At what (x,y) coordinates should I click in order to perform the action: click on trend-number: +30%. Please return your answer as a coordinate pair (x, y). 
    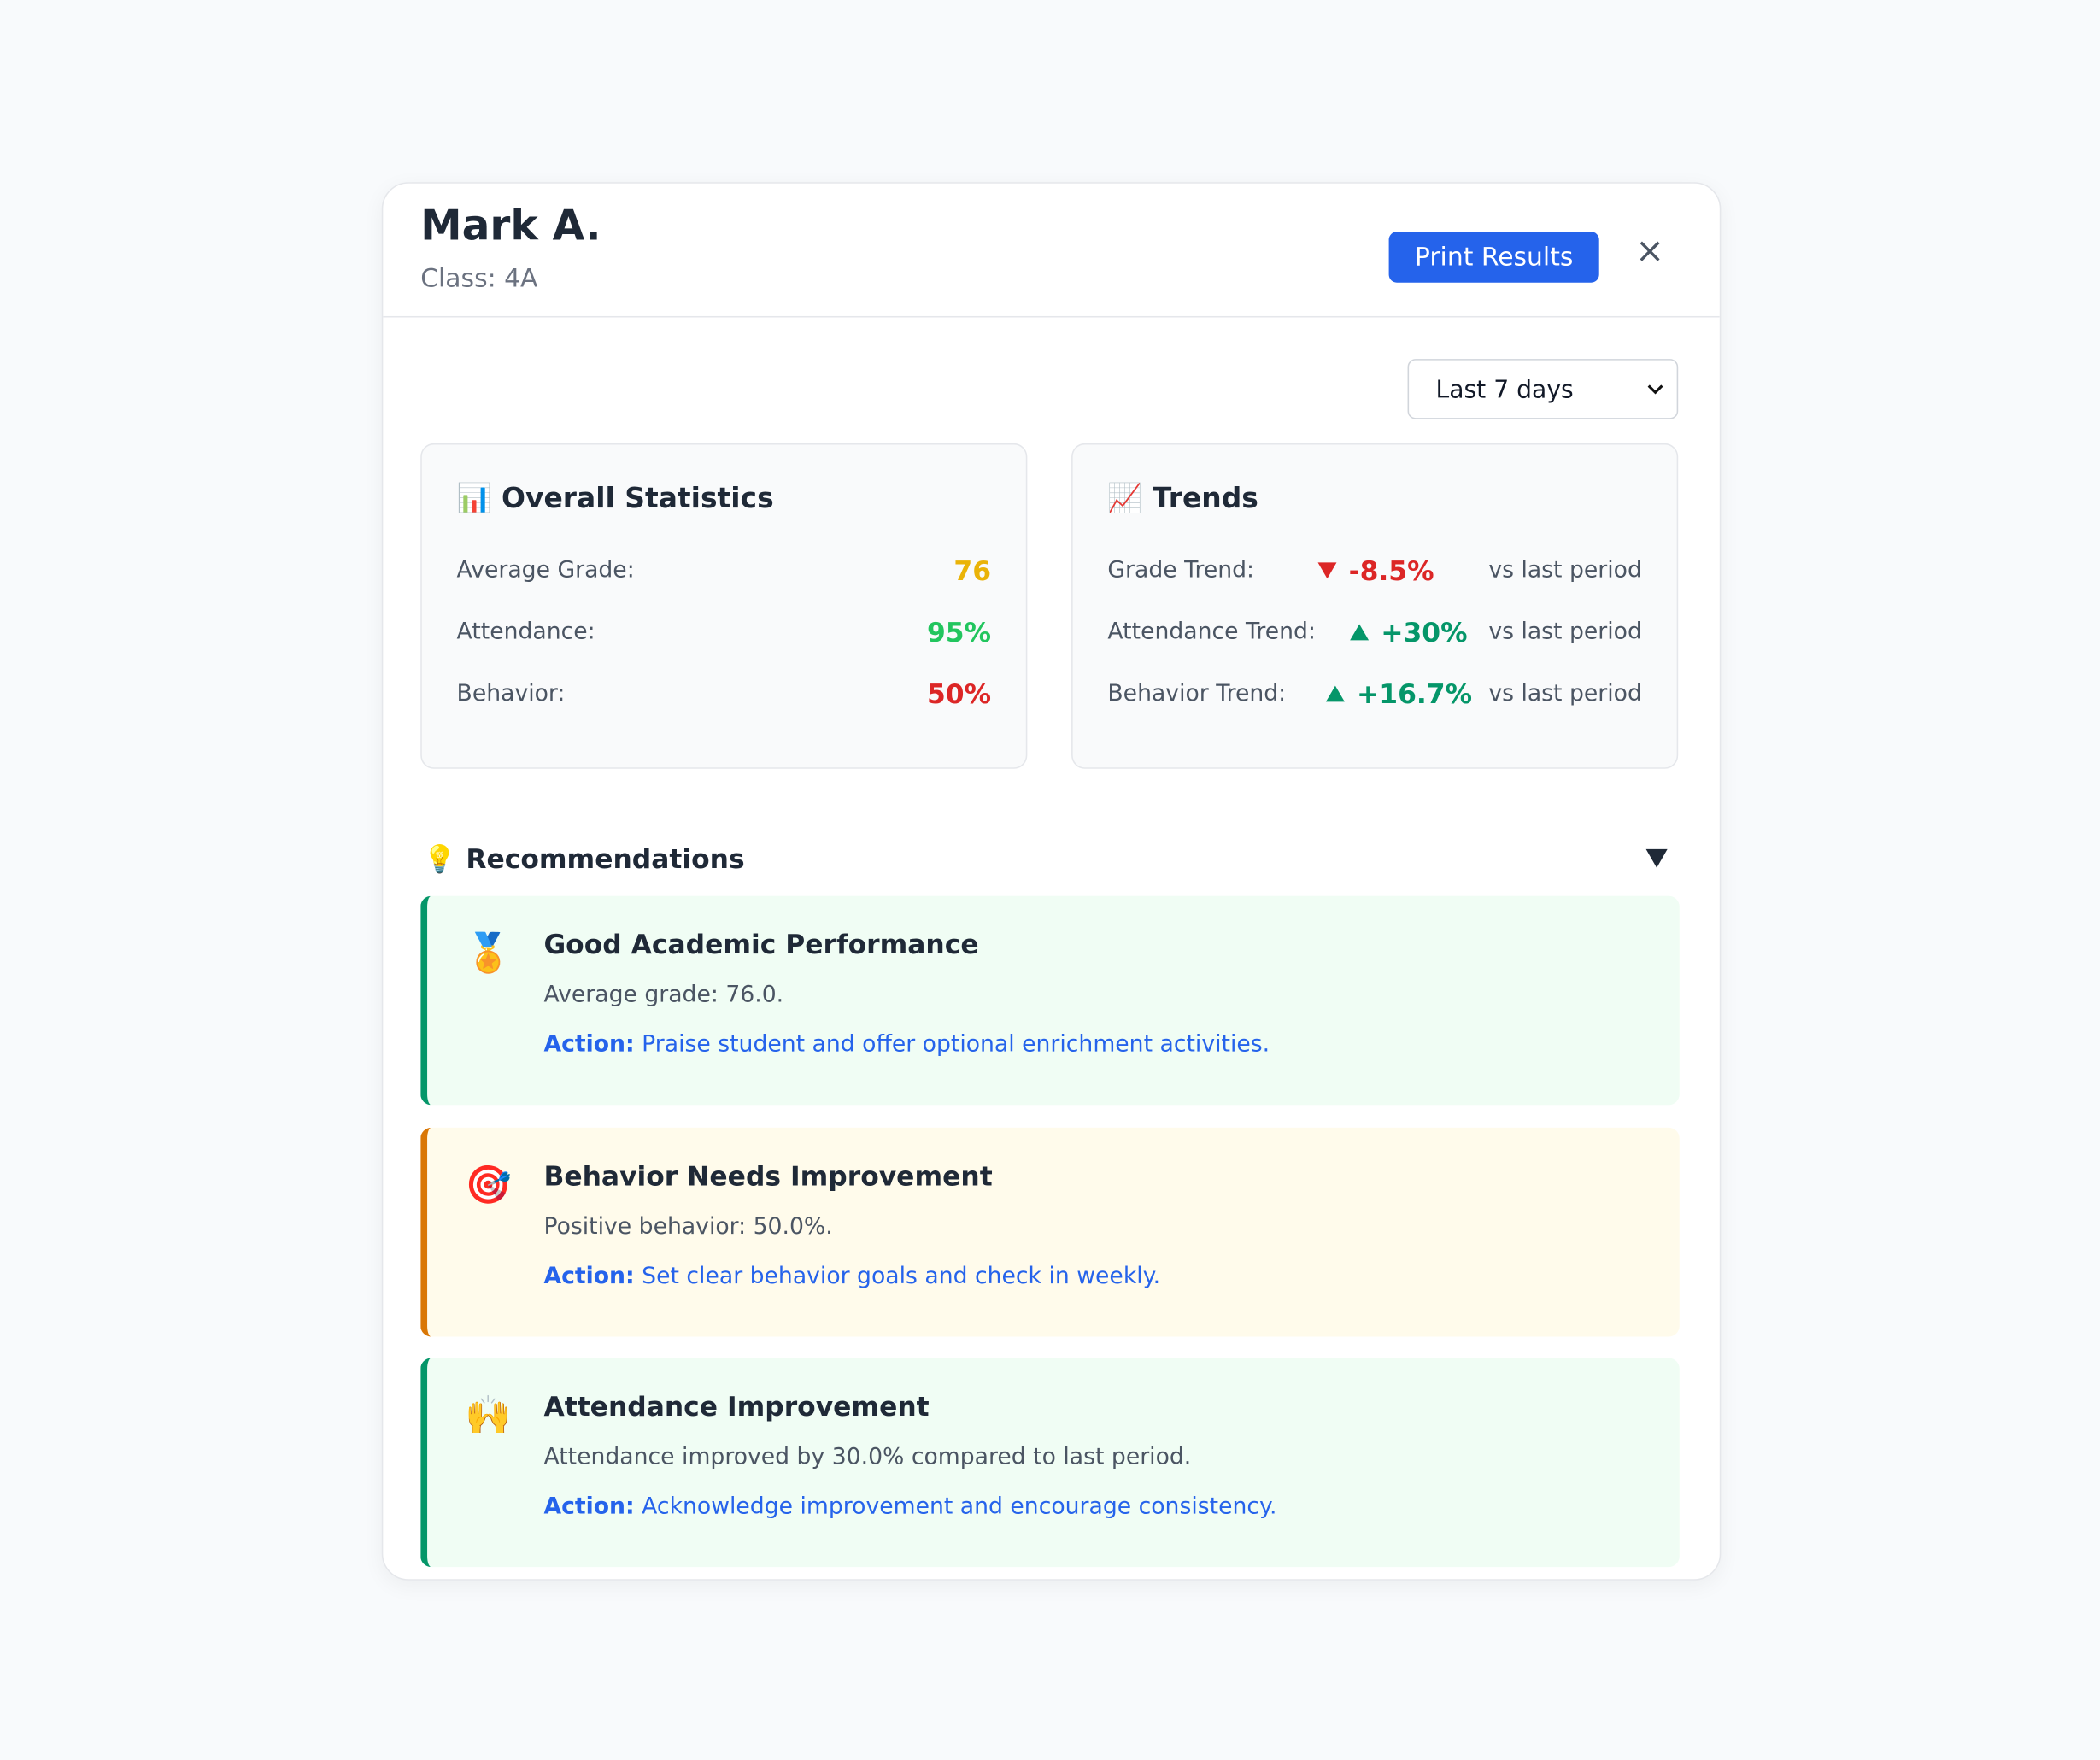
    Looking at the image, I should click on (1424, 632).